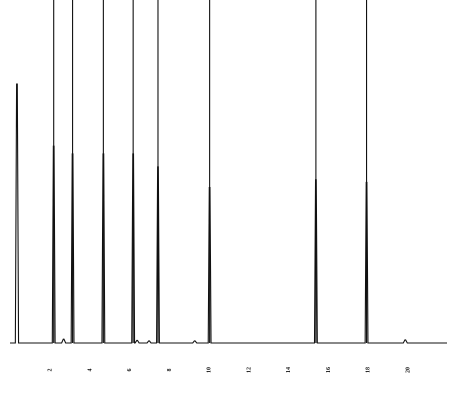 Image resolution: width=460 pixels, height=400 pixels. I want to click on x-tick-label-2: 2, so click(51, 370).